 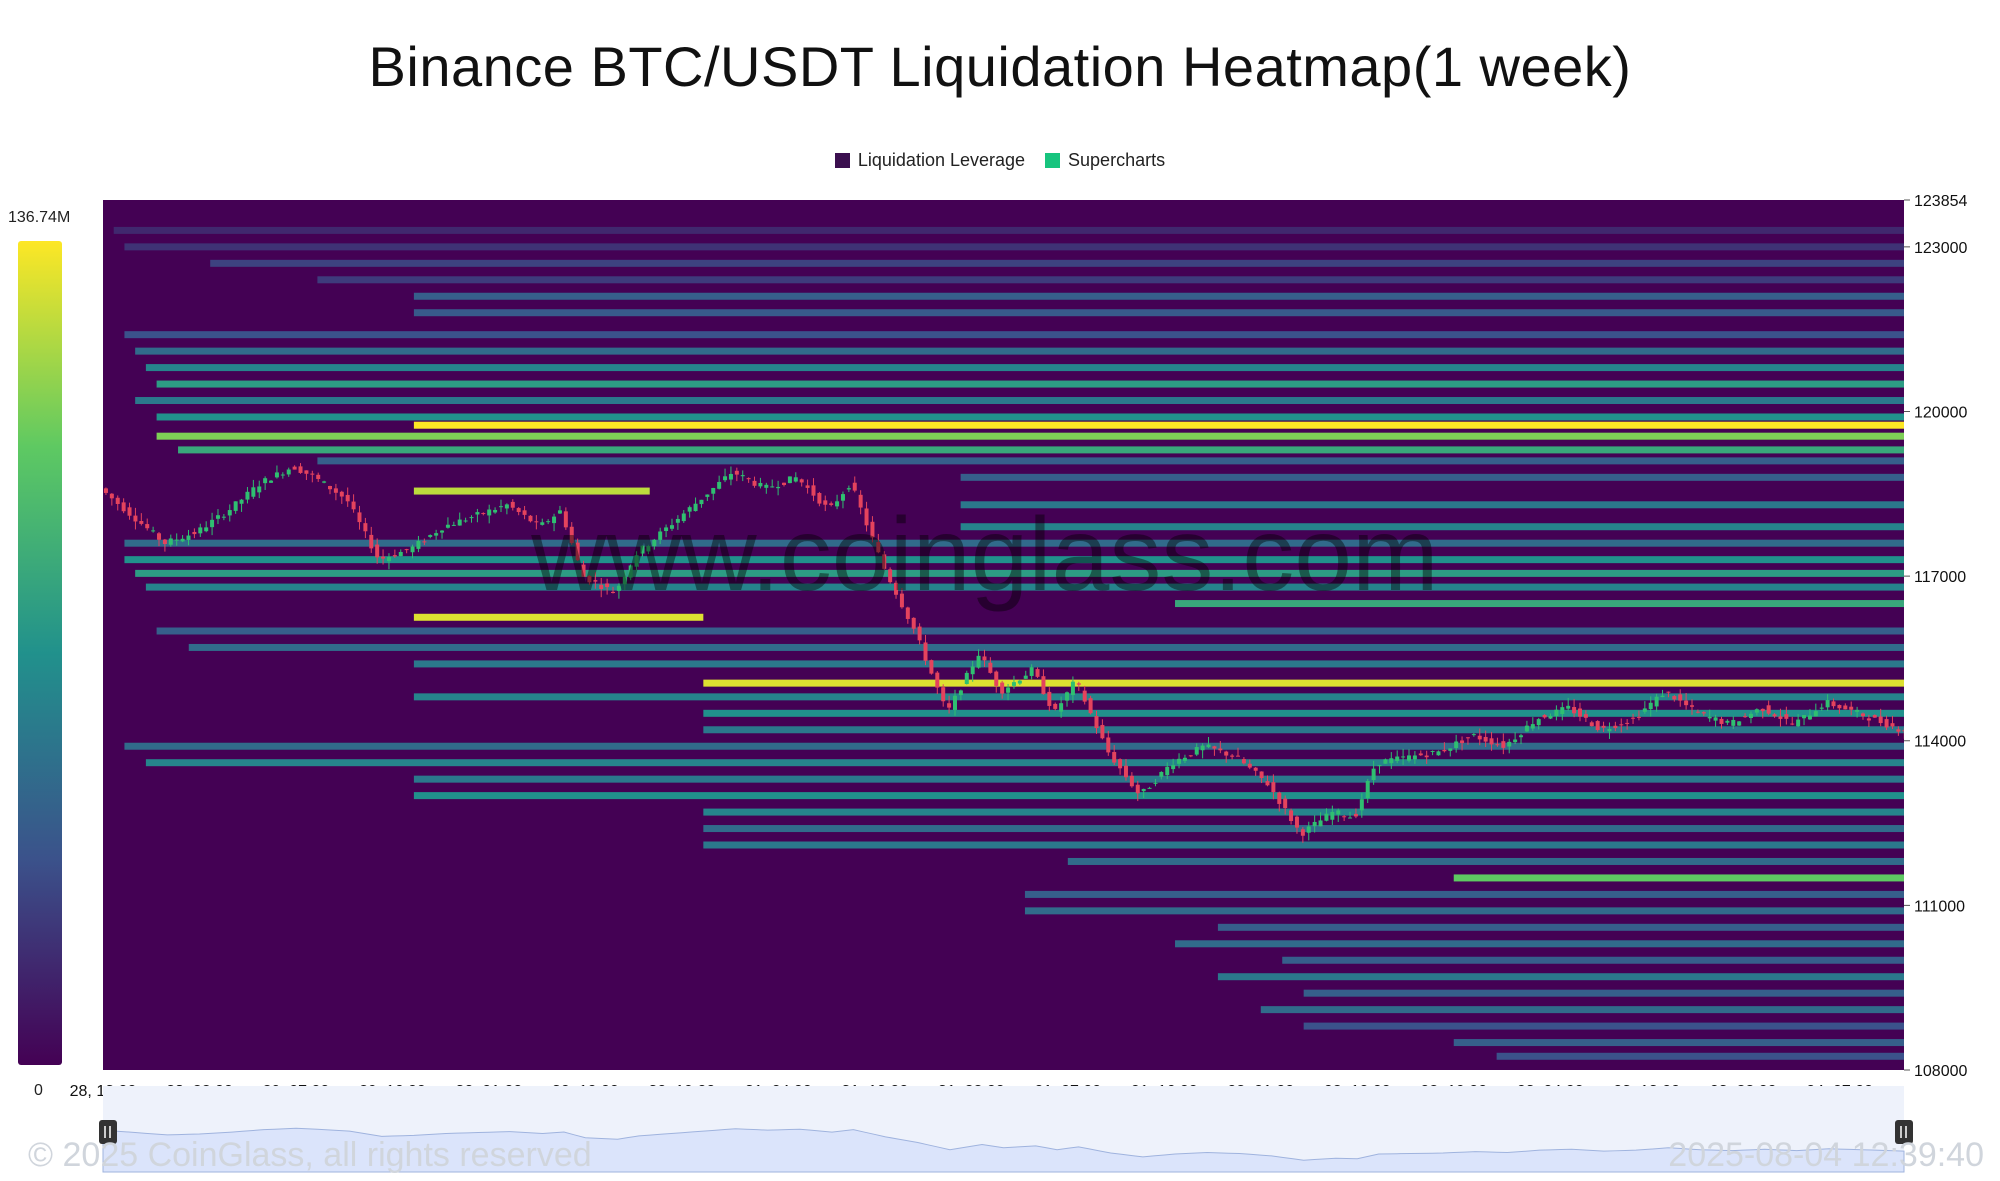 I want to click on legend-item-liquidation-leverage: Liquidation Leverage, so click(x=930, y=160).